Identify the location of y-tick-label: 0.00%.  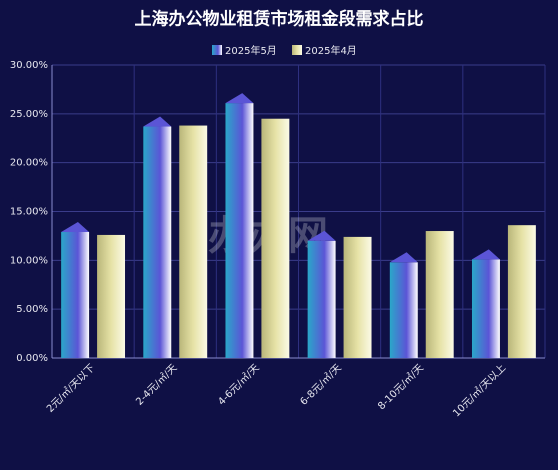
(32, 358).